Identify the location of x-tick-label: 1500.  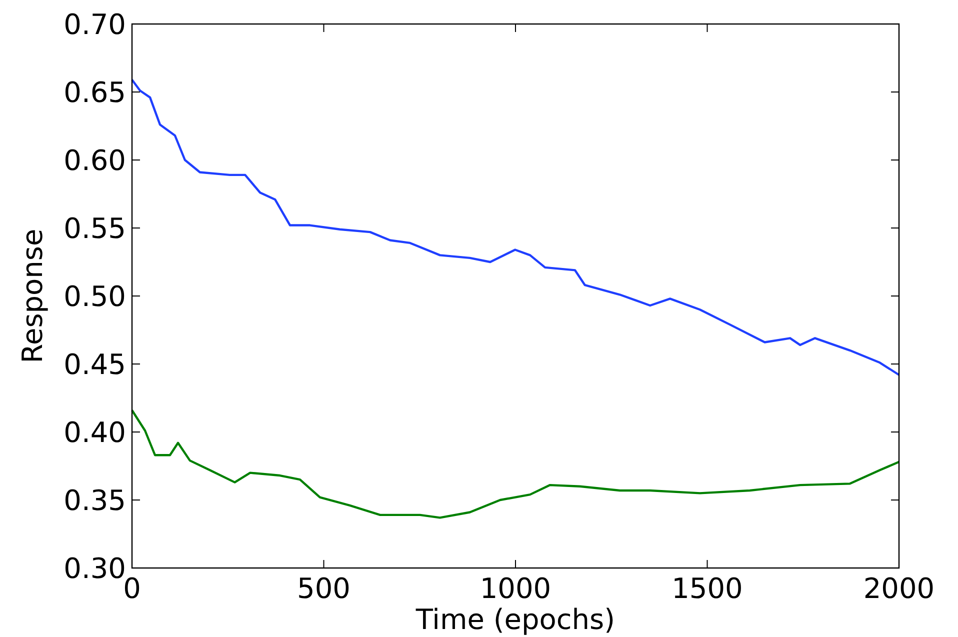
(707, 588).